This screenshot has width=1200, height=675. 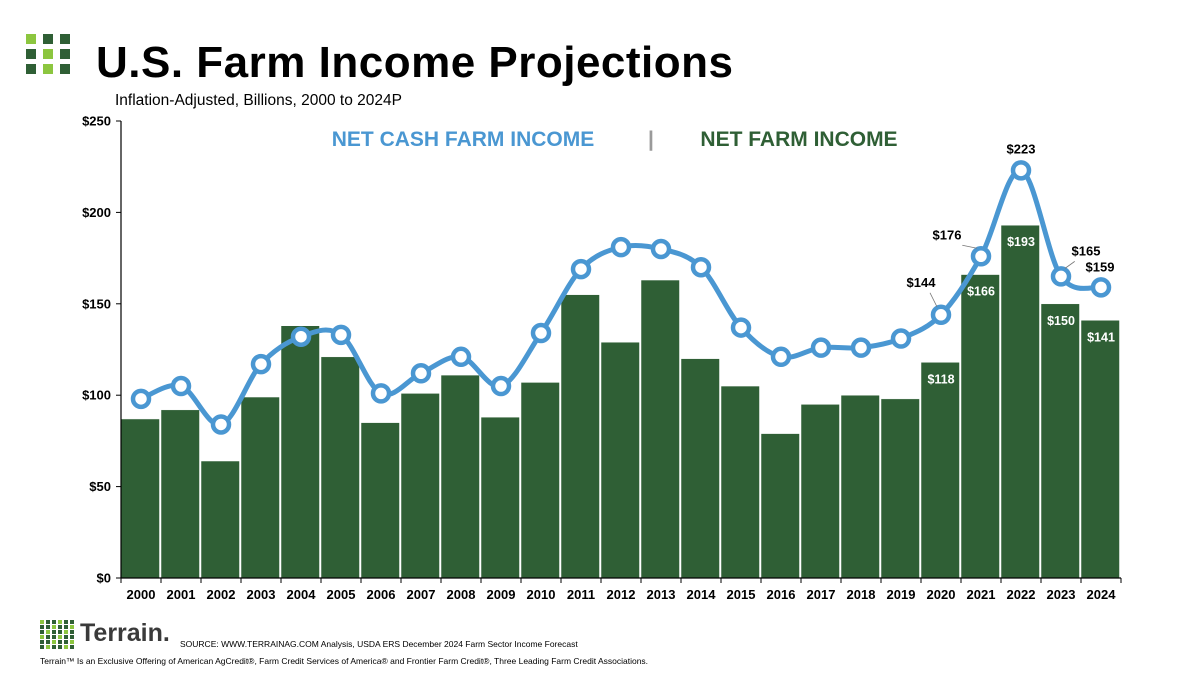 I want to click on bar-2018, so click(x=860, y=486).